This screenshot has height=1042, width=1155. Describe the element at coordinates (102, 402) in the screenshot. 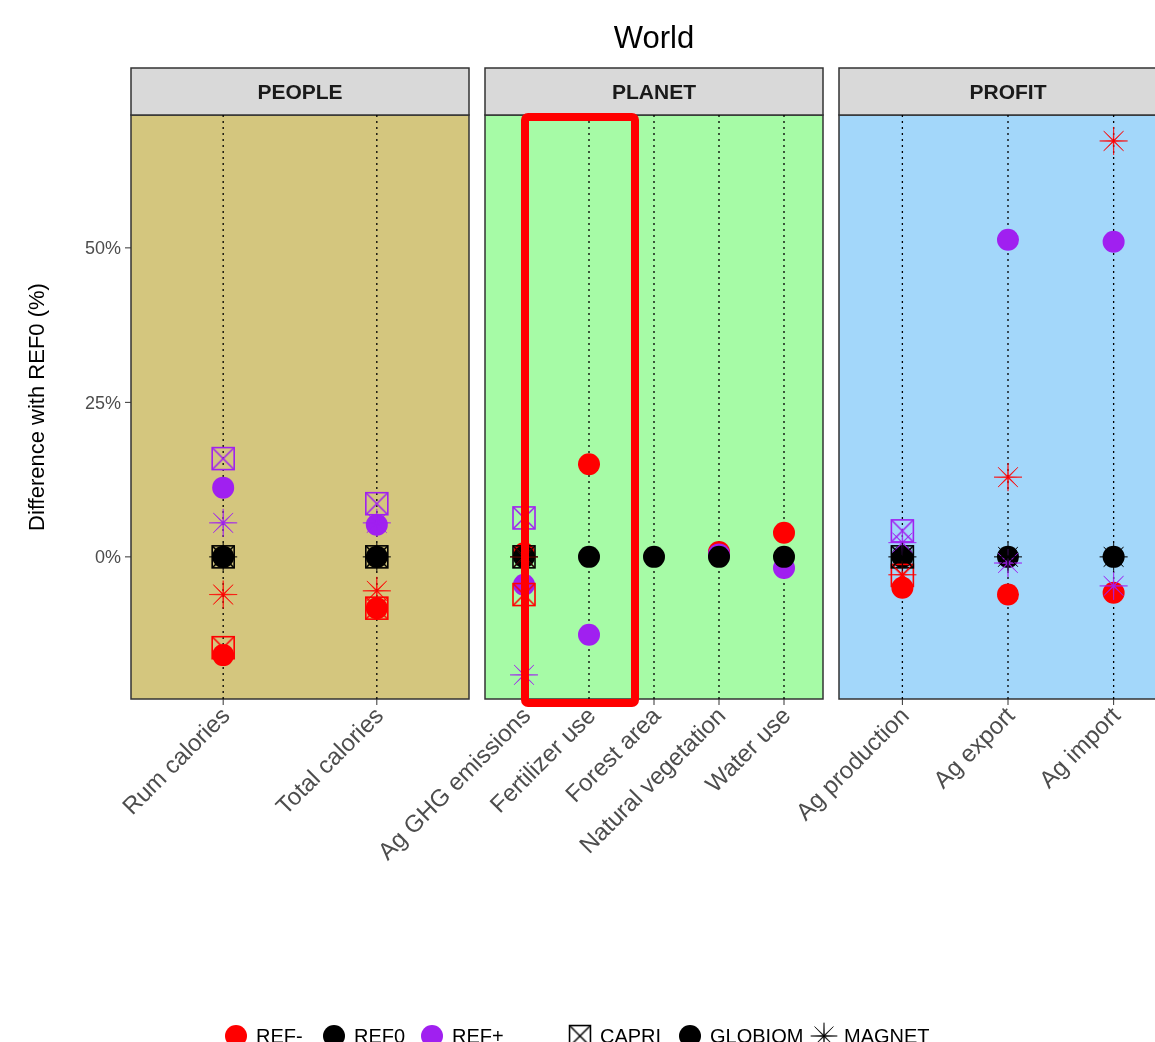

I see `y-tick-label: 25%` at that location.